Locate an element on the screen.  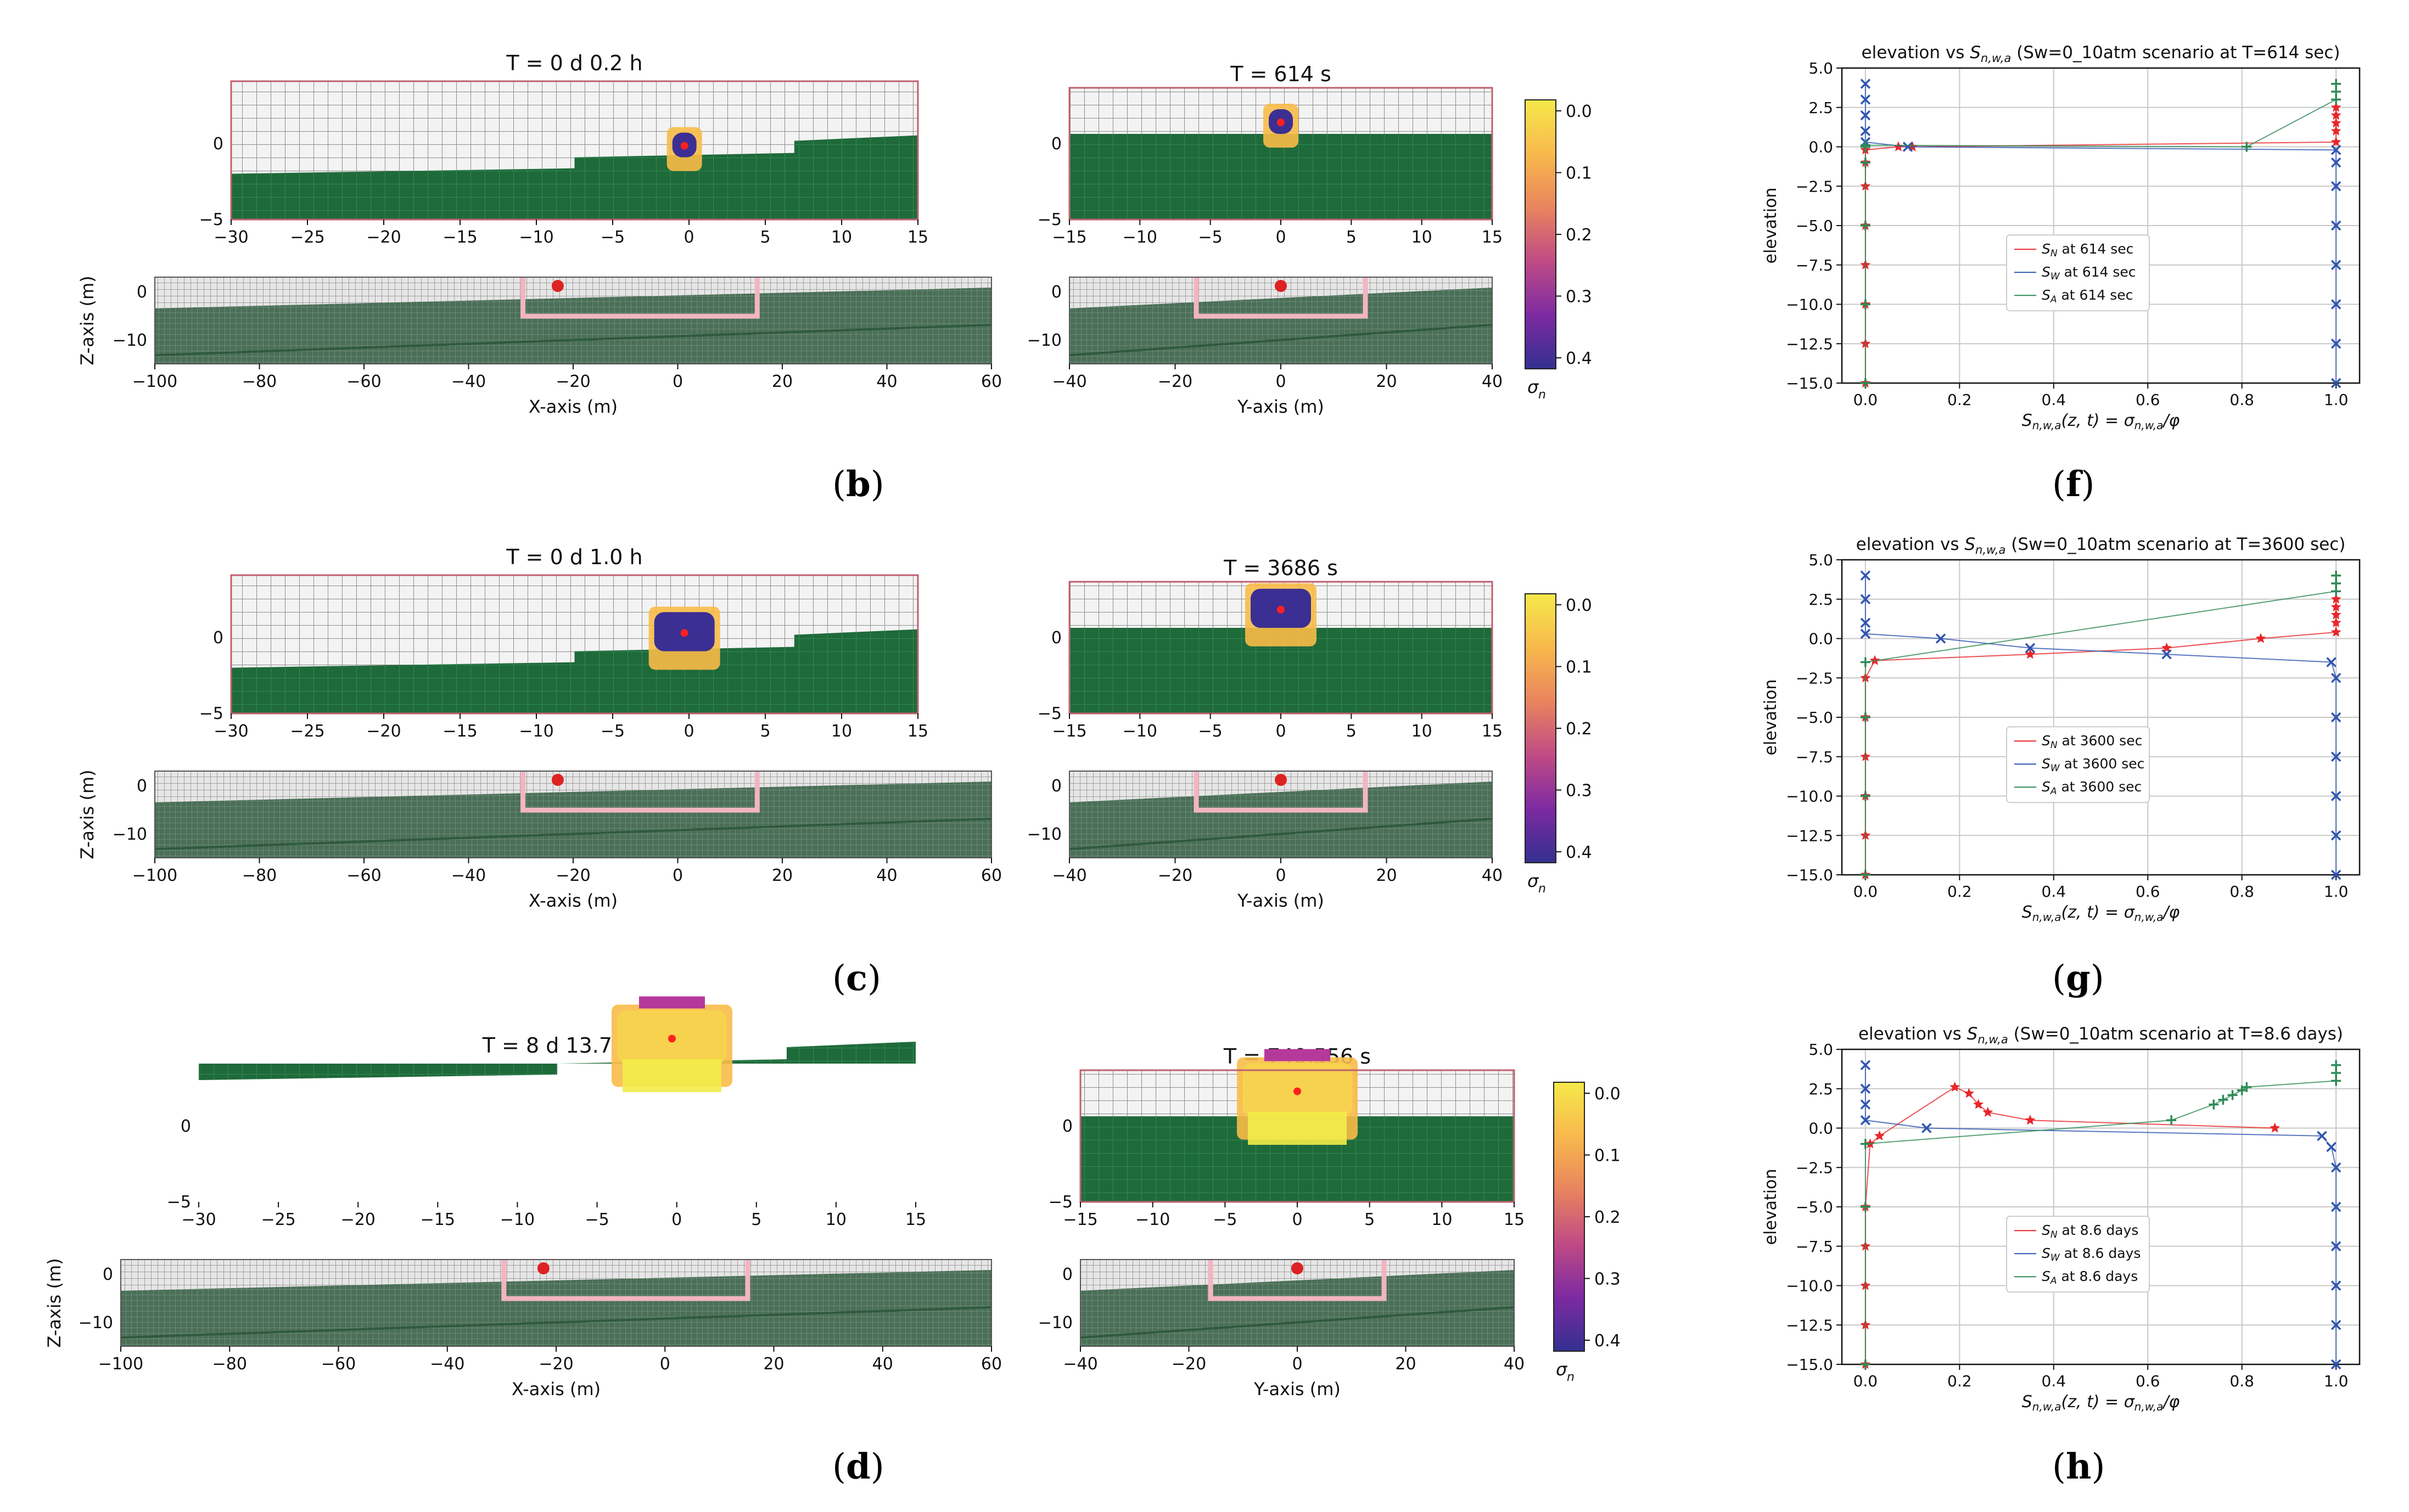
top-z-tick-label: −5 is located at coordinates (179, 1202).